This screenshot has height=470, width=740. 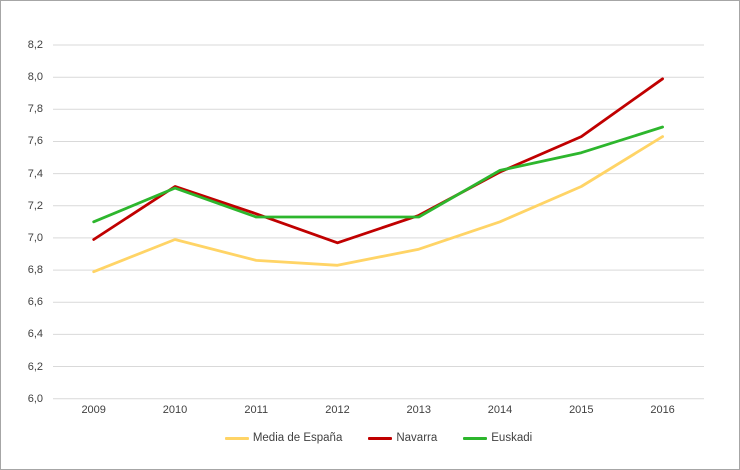 I want to click on y-tick-label: 6,4, so click(x=35, y=334).